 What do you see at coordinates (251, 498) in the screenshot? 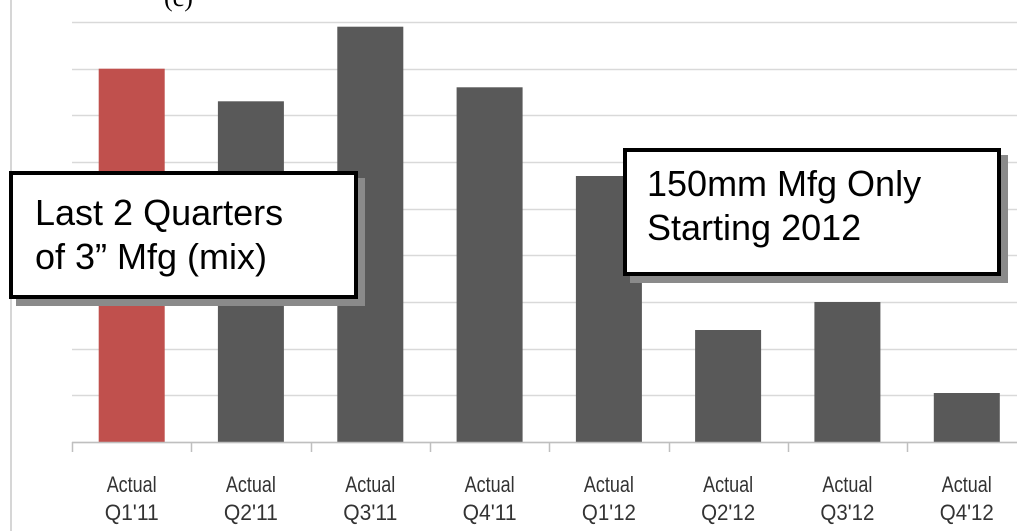
I see `x-tick-label: Actual Q2'11` at bounding box center [251, 498].